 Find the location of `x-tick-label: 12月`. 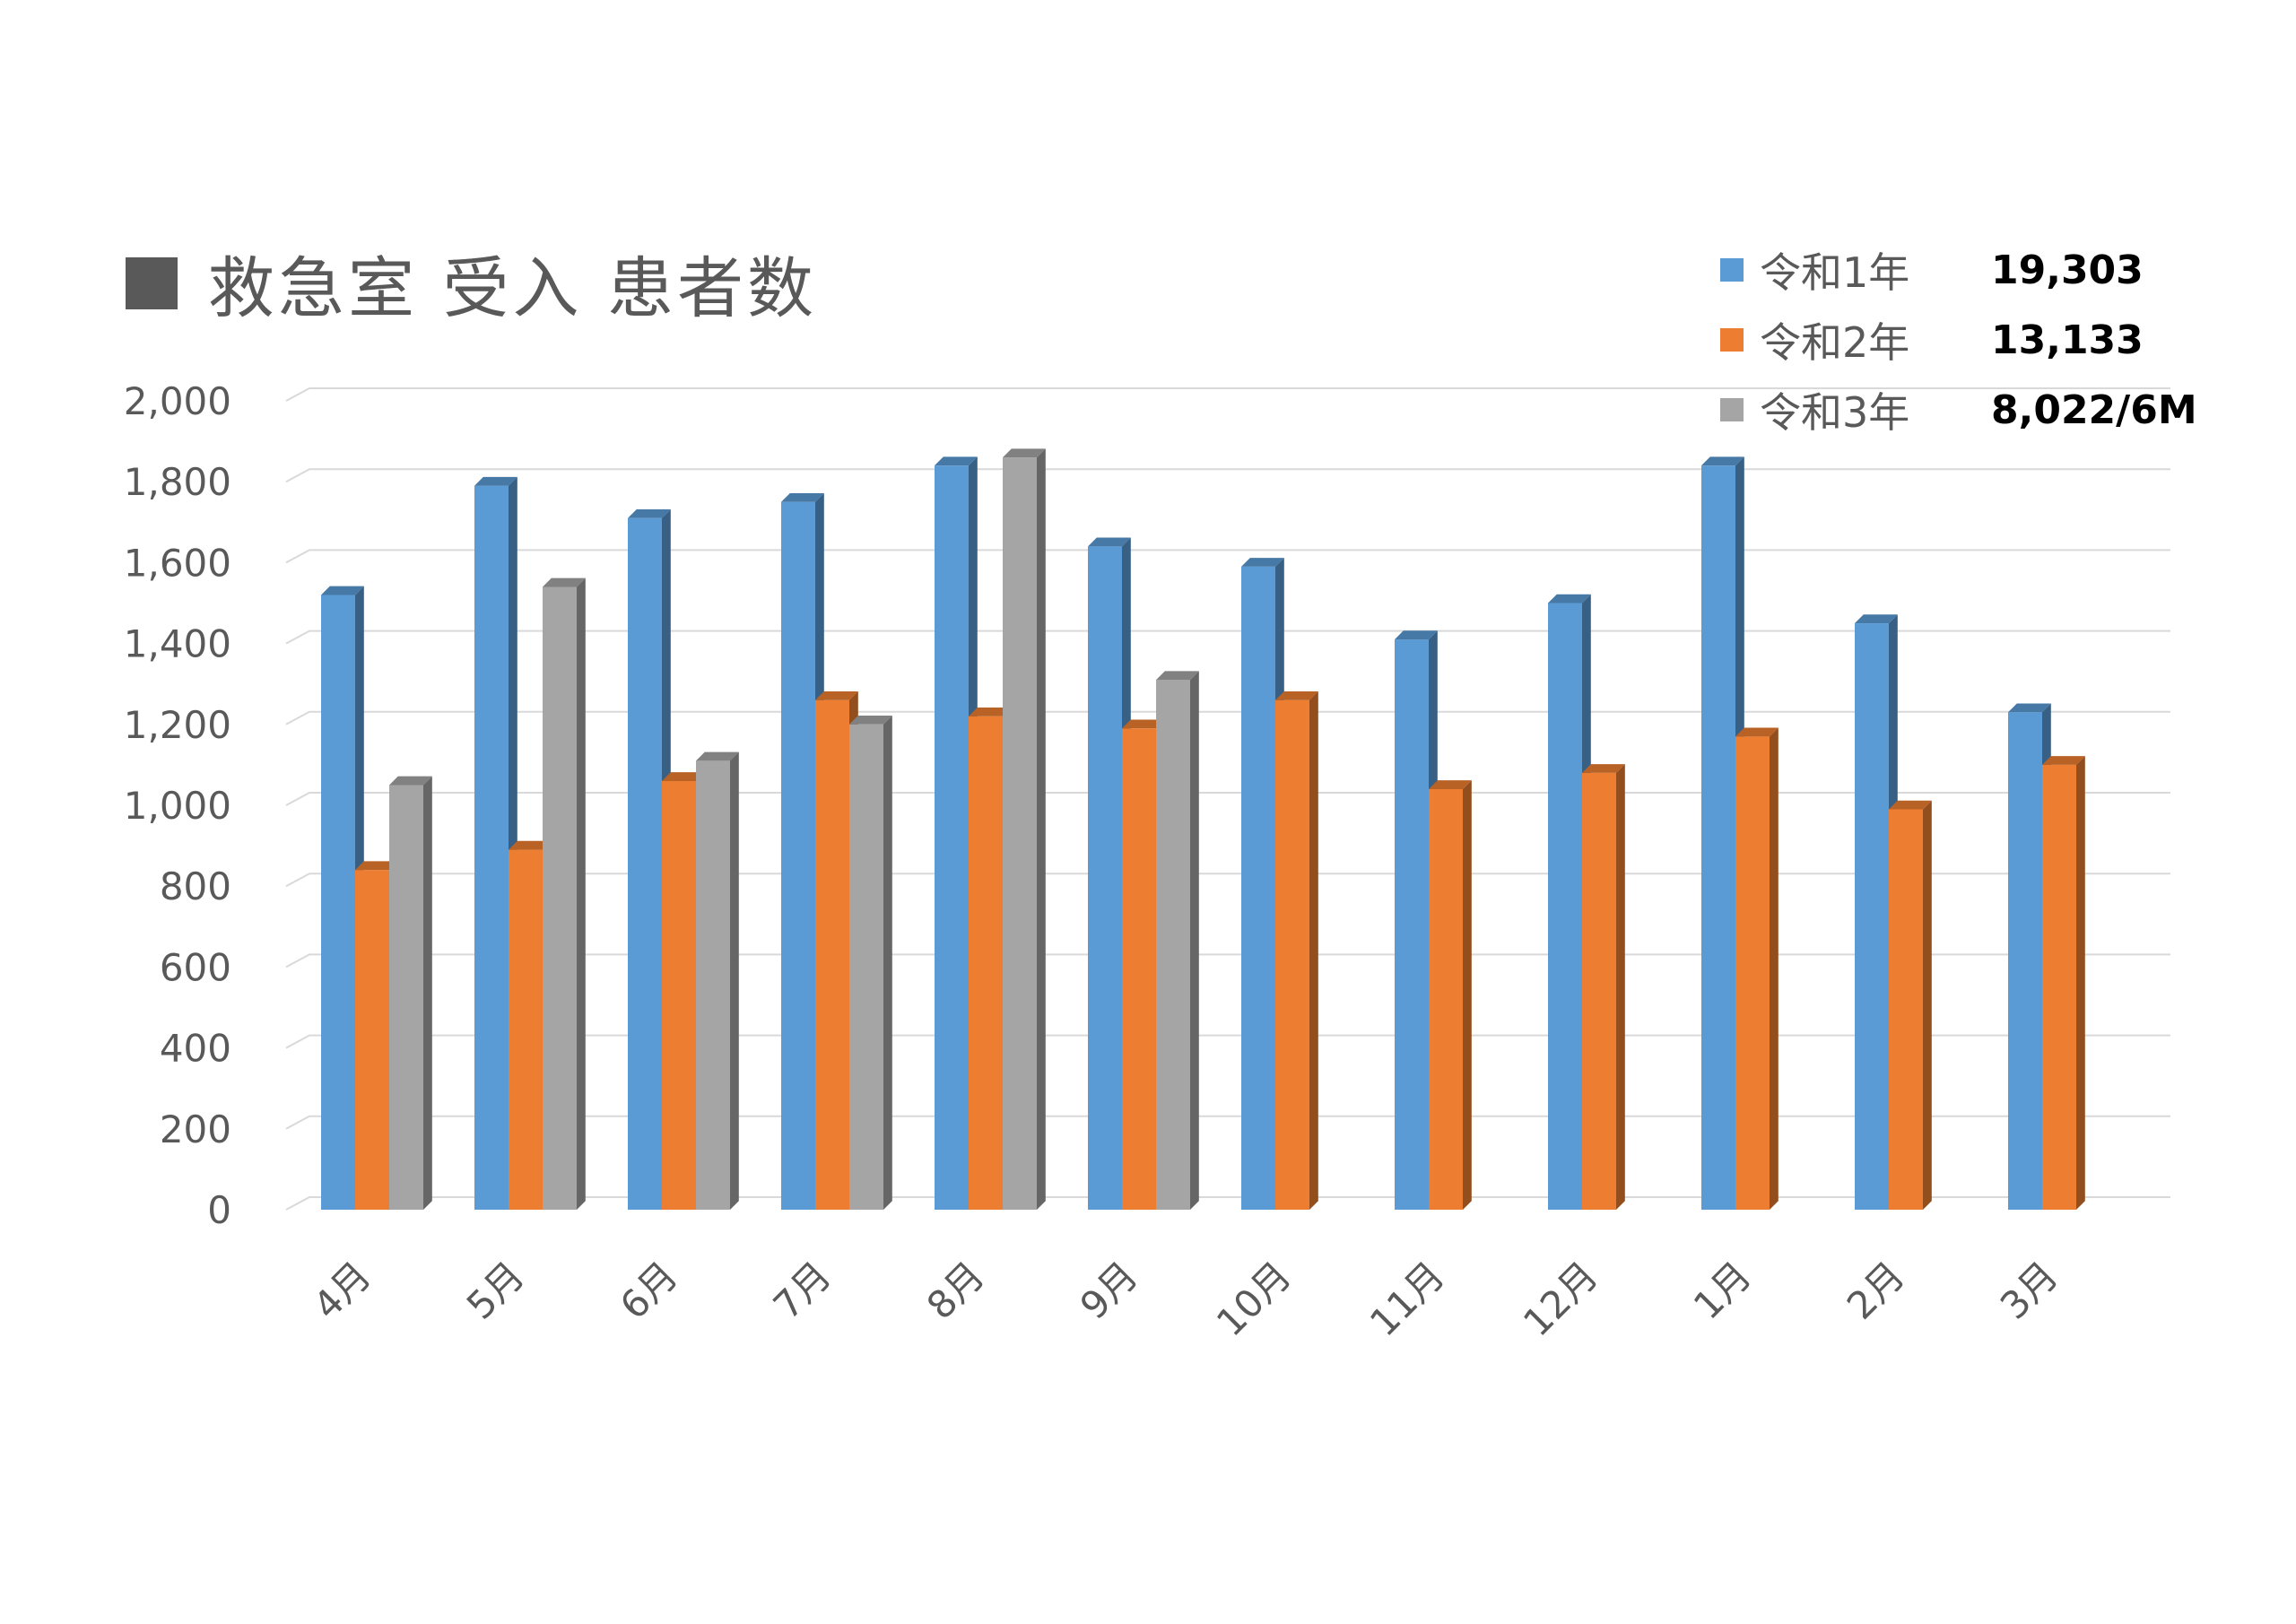

x-tick-label: 12月 is located at coordinates (1560, 1298).